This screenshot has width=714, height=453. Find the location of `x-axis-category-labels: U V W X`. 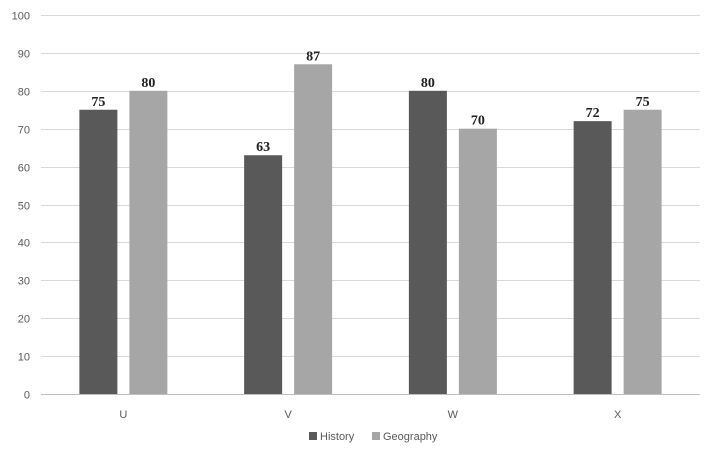

x-axis-category-labels: U V W X is located at coordinates (370, 415).